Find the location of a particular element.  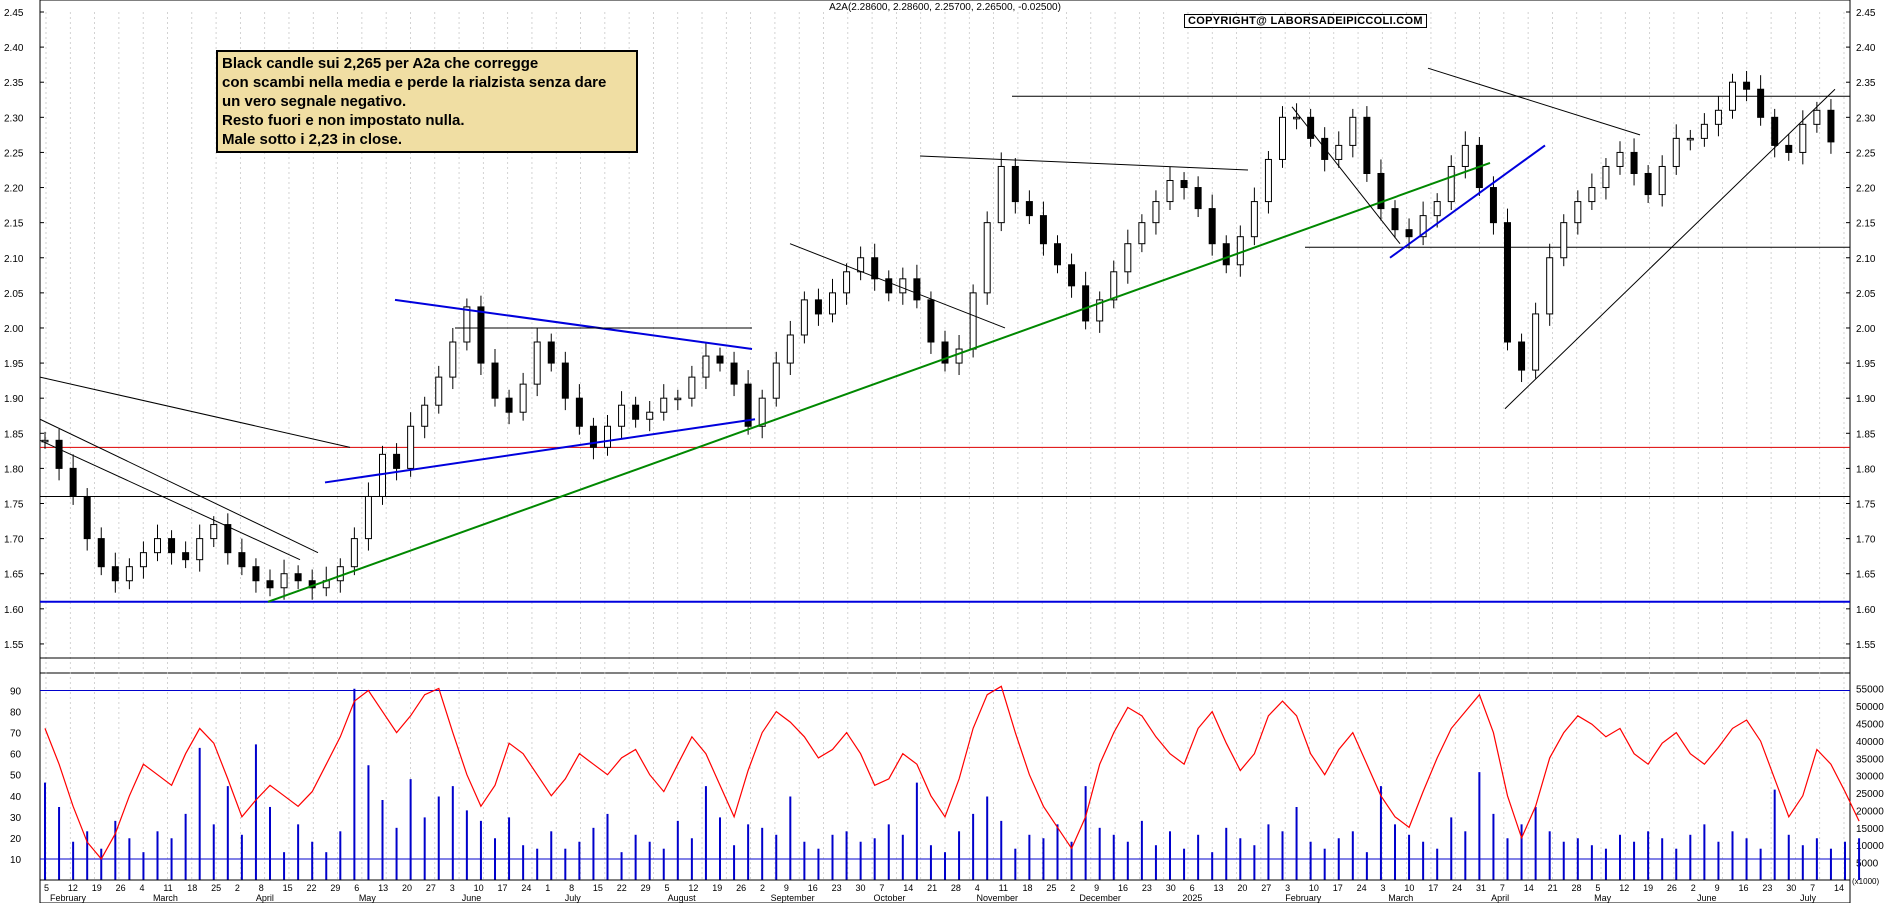

y-tick-label-left: 2.45 is located at coordinates (14, 13).